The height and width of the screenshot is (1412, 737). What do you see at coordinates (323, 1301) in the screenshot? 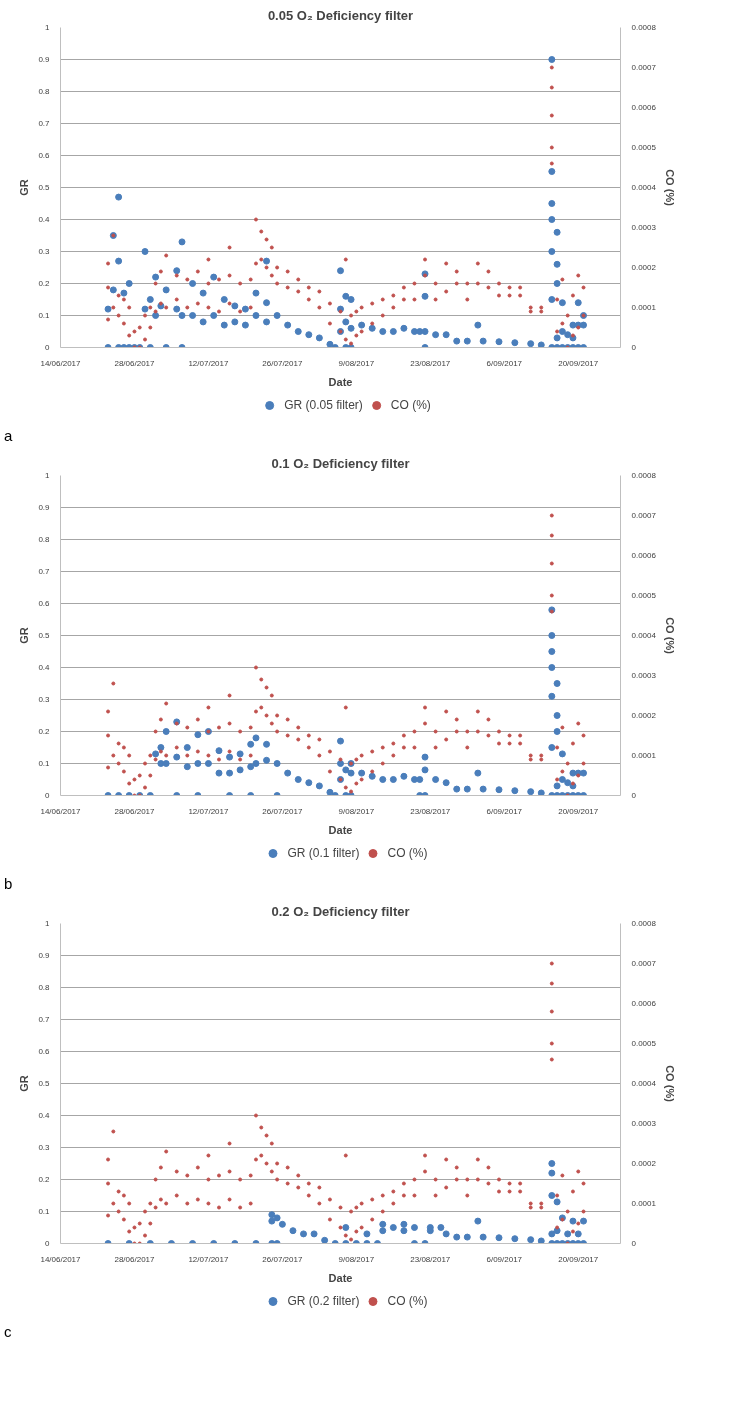
I see `legend-label: GR (0.2 filter)` at bounding box center [323, 1301].